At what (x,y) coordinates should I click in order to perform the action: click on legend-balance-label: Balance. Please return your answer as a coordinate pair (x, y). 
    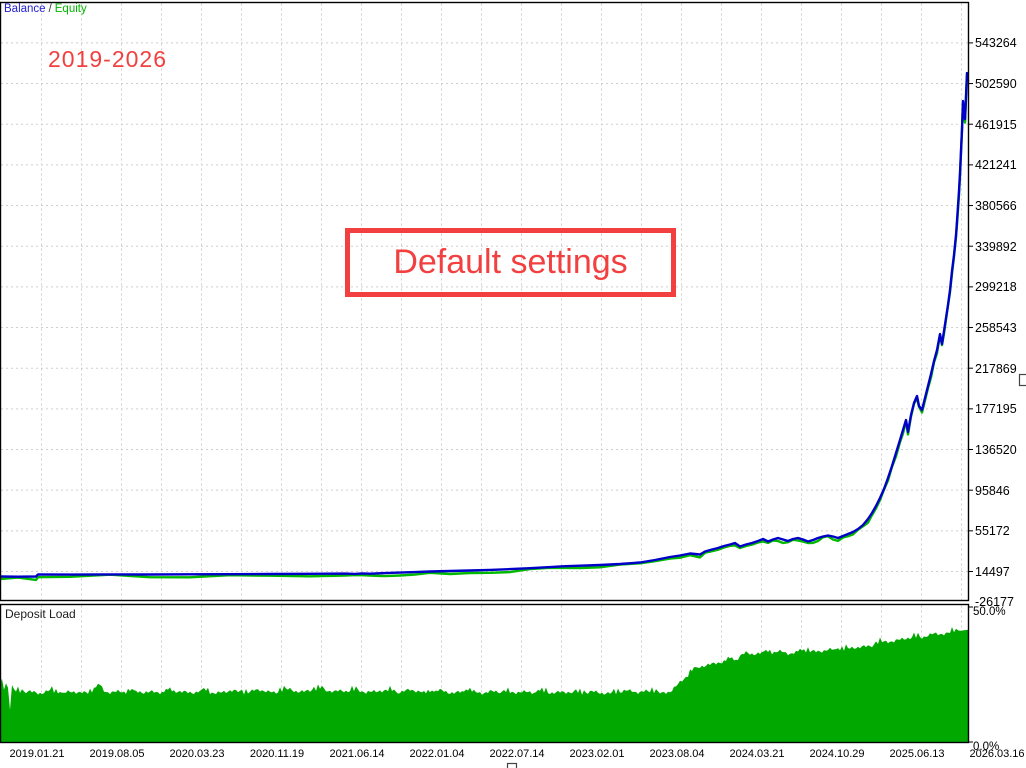
    Looking at the image, I should click on (25, 9).